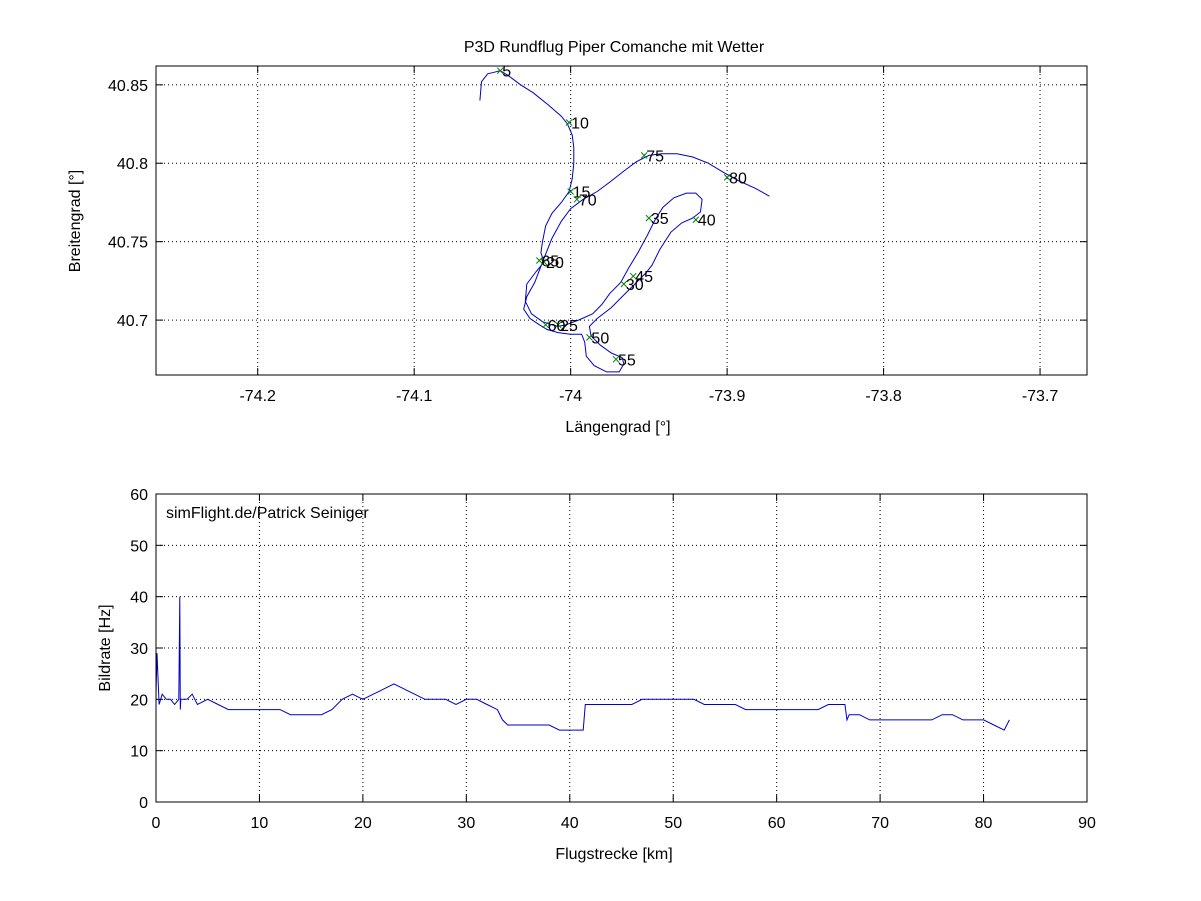  Describe the element at coordinates (143, 803) in the screenshot. I see `framerate-chart-ytick-label: 0` at that location.